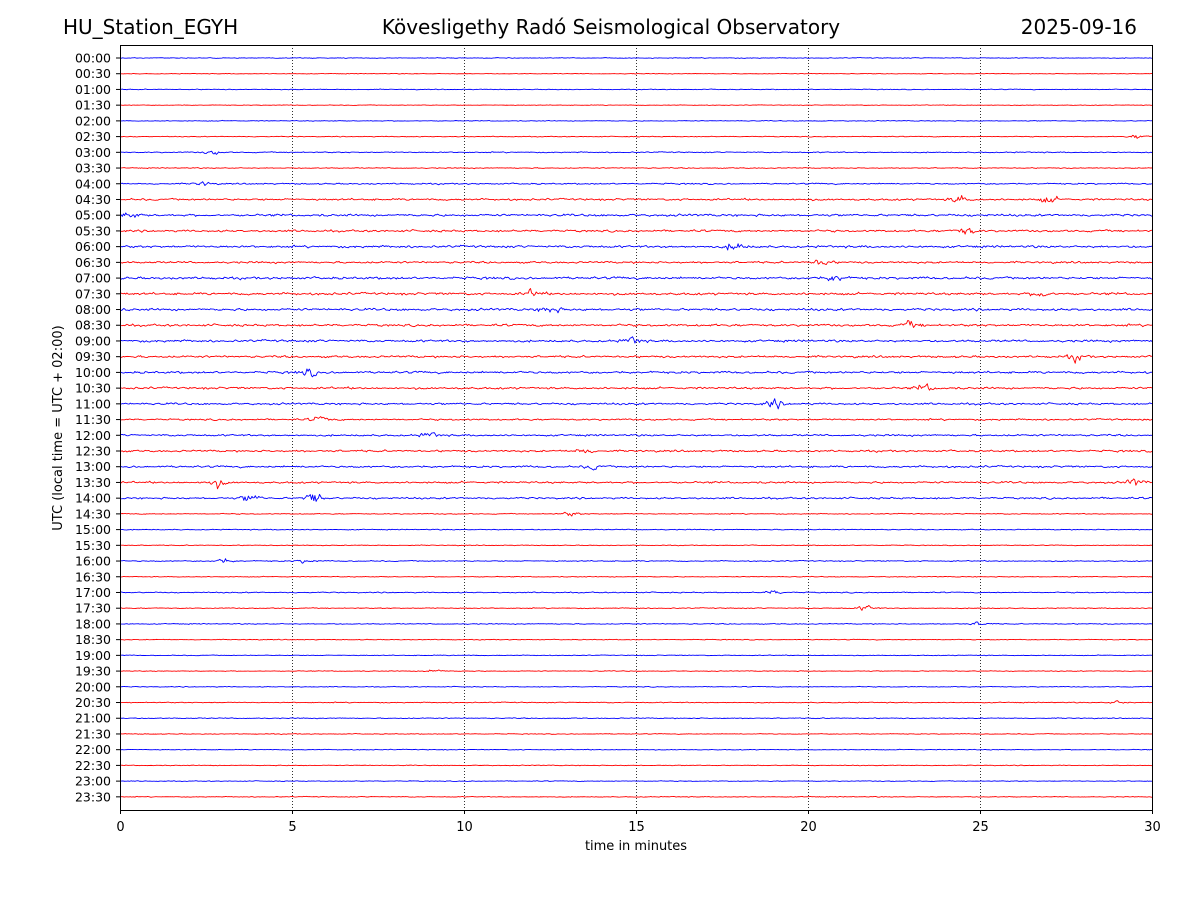 The height and width of the screenshot is (900, 1200). I want to click on y-tick-label: 07:30, so click(93, 293).